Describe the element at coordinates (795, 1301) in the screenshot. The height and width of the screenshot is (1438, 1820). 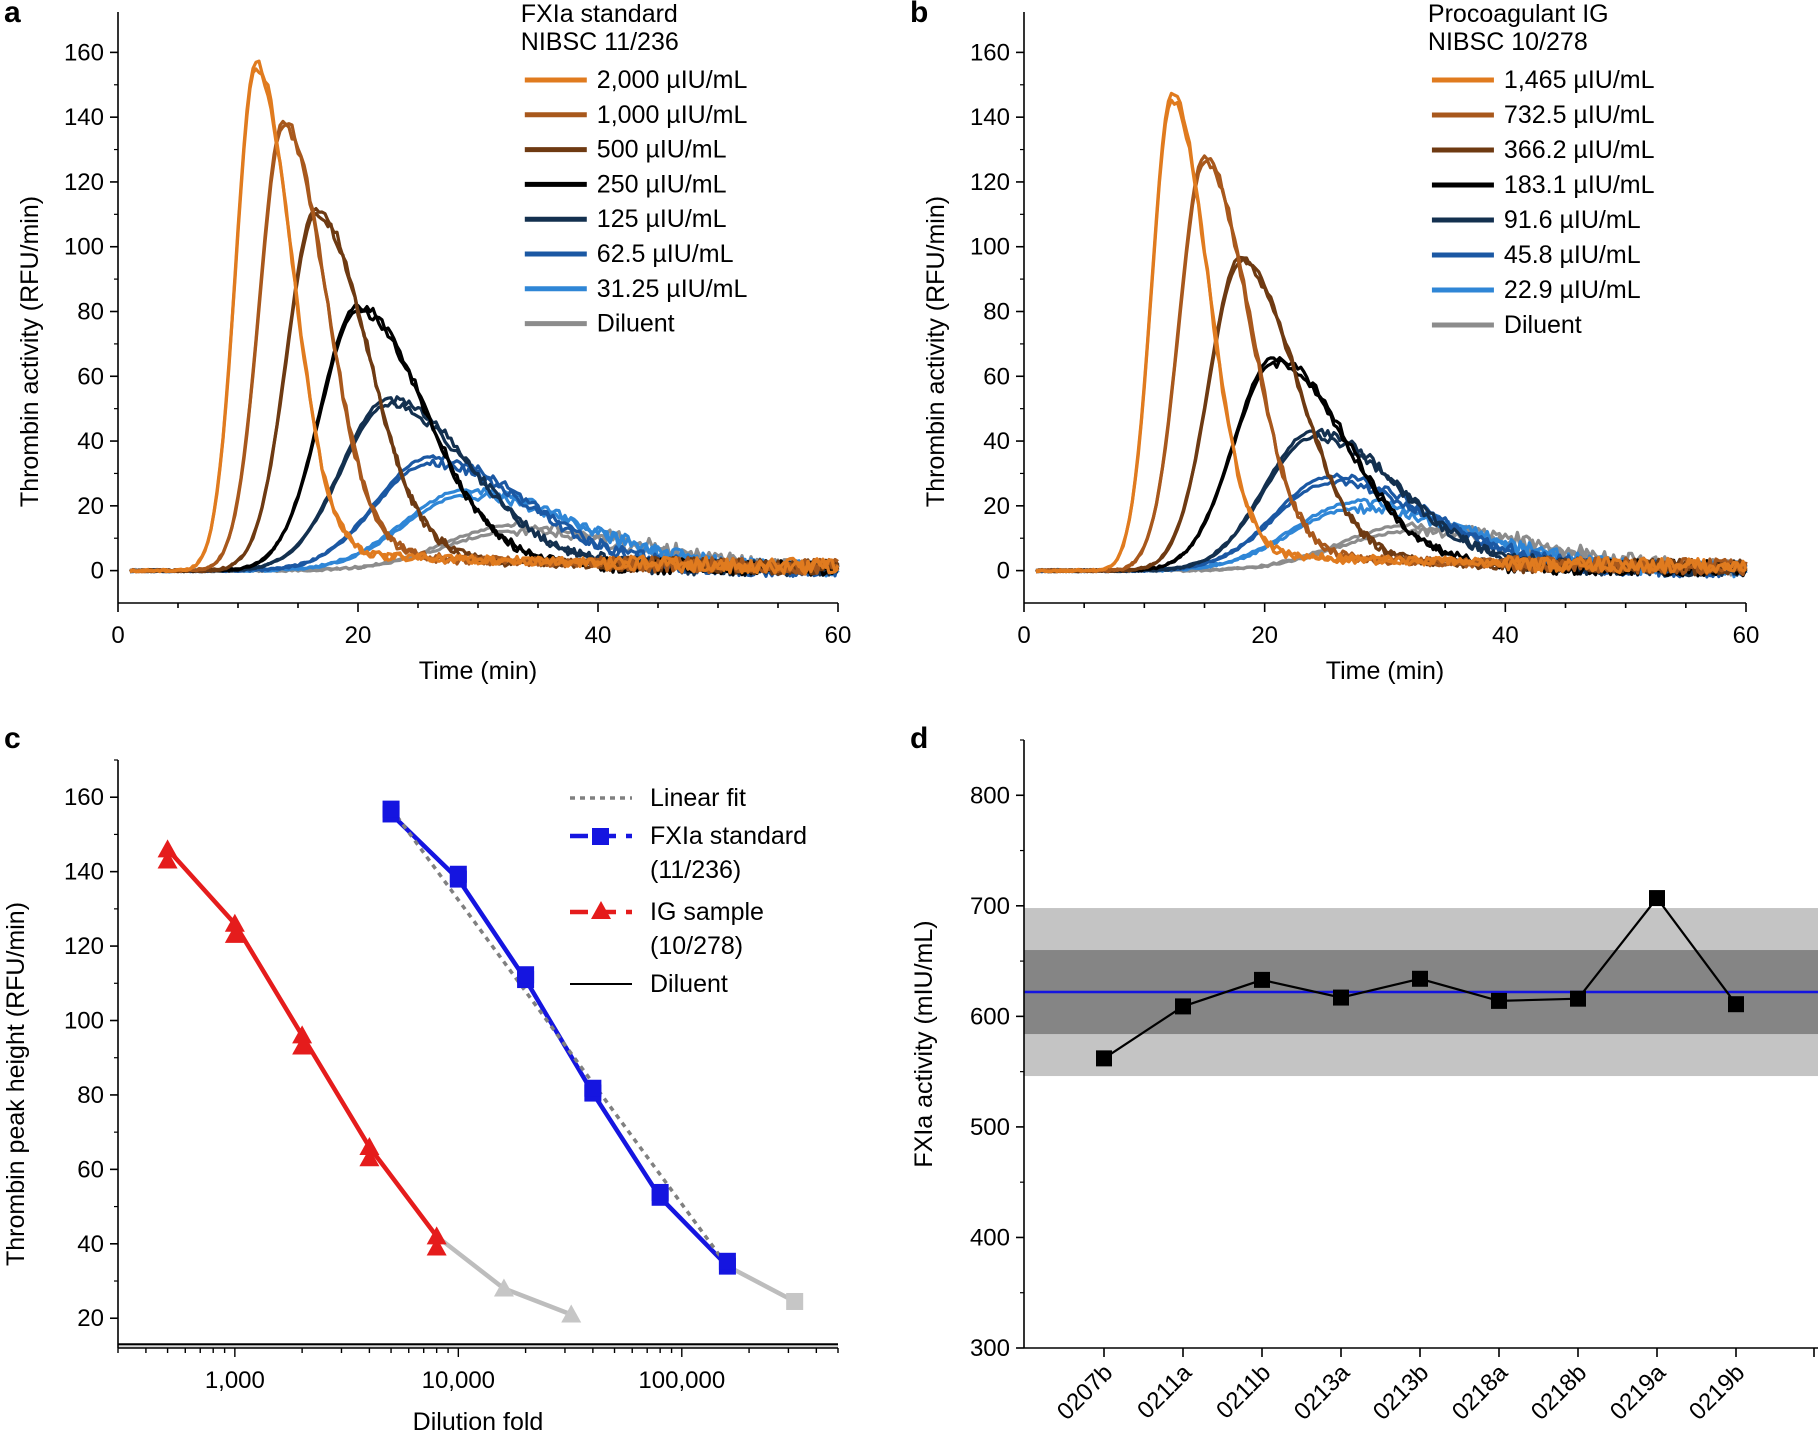
I see `fxia-excluded-point` at that location.